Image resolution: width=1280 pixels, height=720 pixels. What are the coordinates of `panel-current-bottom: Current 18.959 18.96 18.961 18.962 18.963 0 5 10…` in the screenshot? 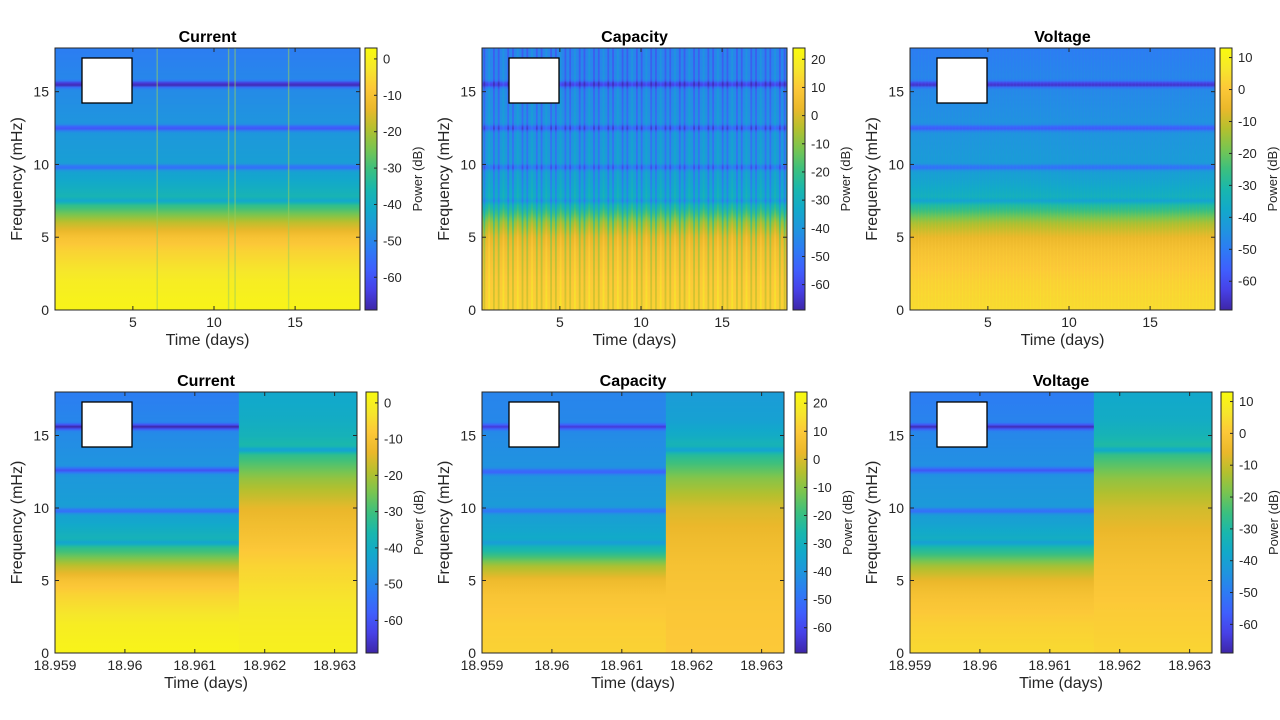 It's located at (217, 532).